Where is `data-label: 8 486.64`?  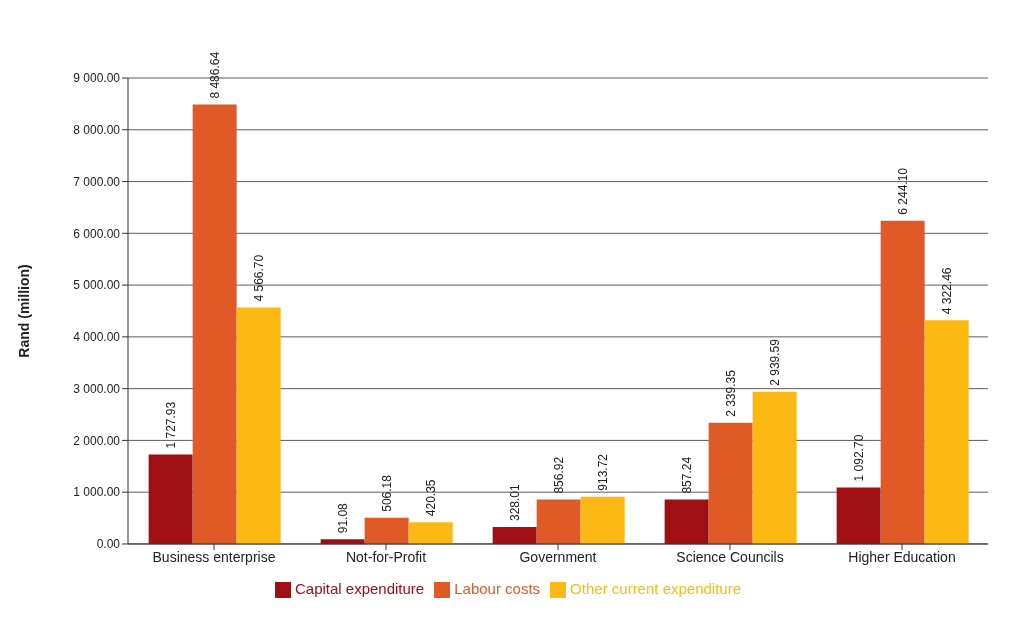
data-label: 8 486.64 is located at coordinates (214, 75).